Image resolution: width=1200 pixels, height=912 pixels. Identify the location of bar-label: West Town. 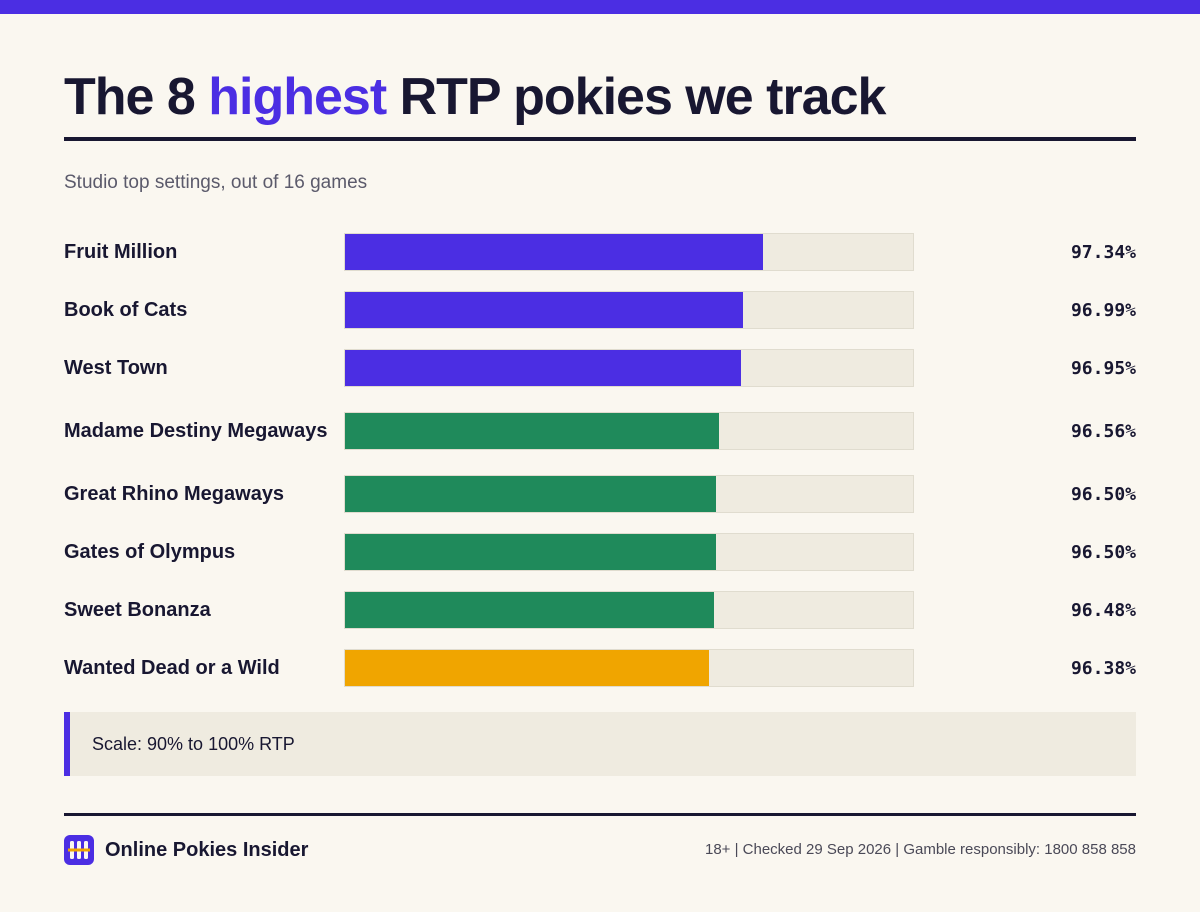
(116, 367).